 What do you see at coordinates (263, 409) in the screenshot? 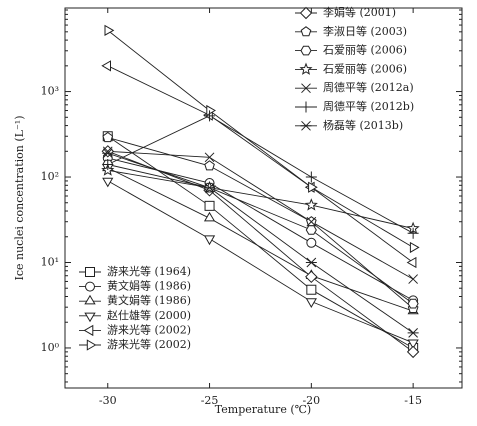
I see `x-axis-label: Temperature (℃)` at bounding box center [263, 409].